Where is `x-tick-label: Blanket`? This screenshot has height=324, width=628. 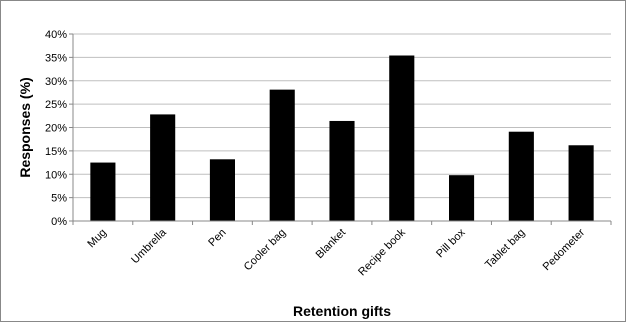 x-tick-label: Blanket is located at coordinates (331, 244).